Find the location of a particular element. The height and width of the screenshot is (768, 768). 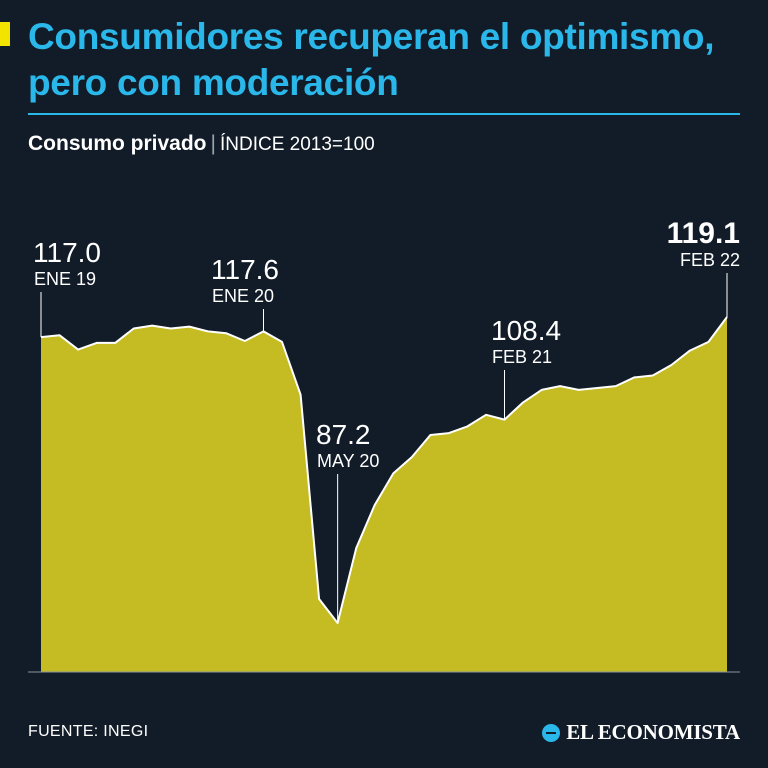

annotation-date: MAY 20 is located at coordinates (348, 461).